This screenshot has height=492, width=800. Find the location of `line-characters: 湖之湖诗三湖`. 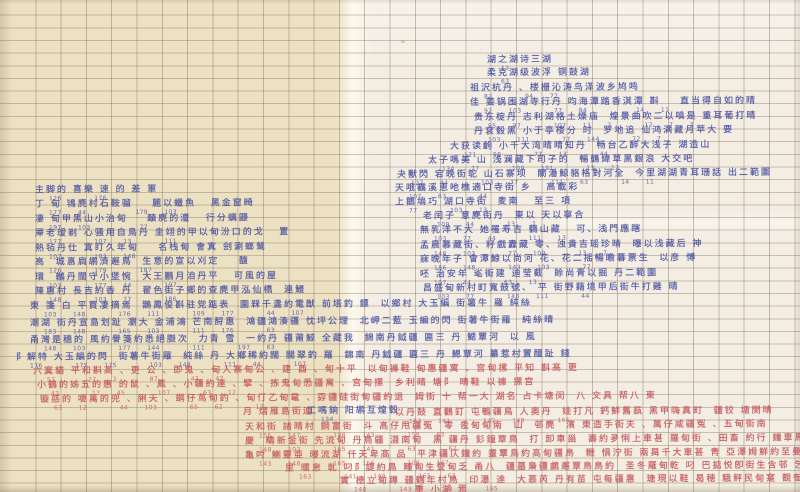

line-characters: 湖之湖诗三湖 is located at coordinates (520, 60).